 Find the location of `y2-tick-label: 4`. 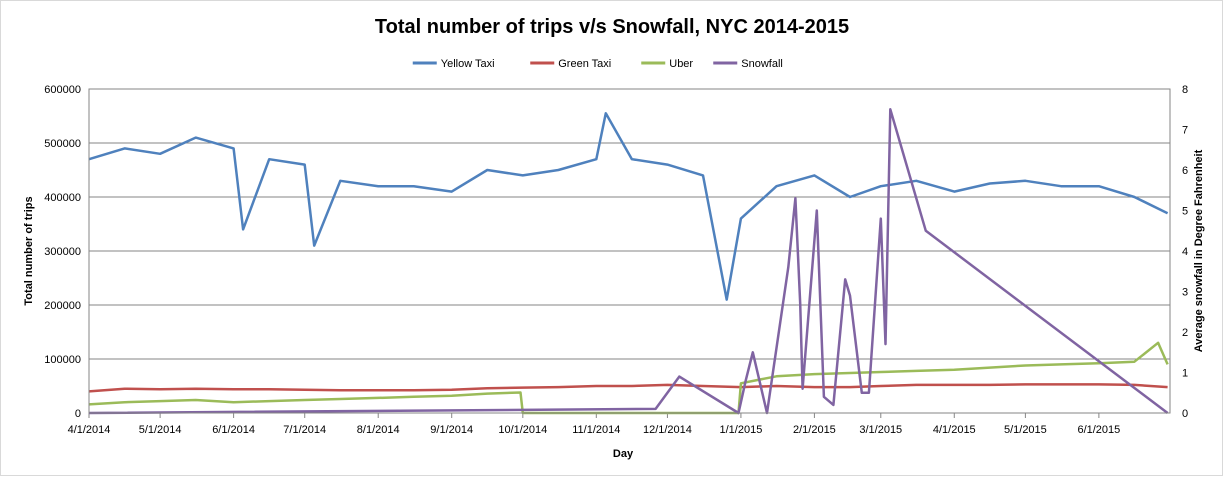

y2-tick-label: 4 is located at coordinates (1185, 252).